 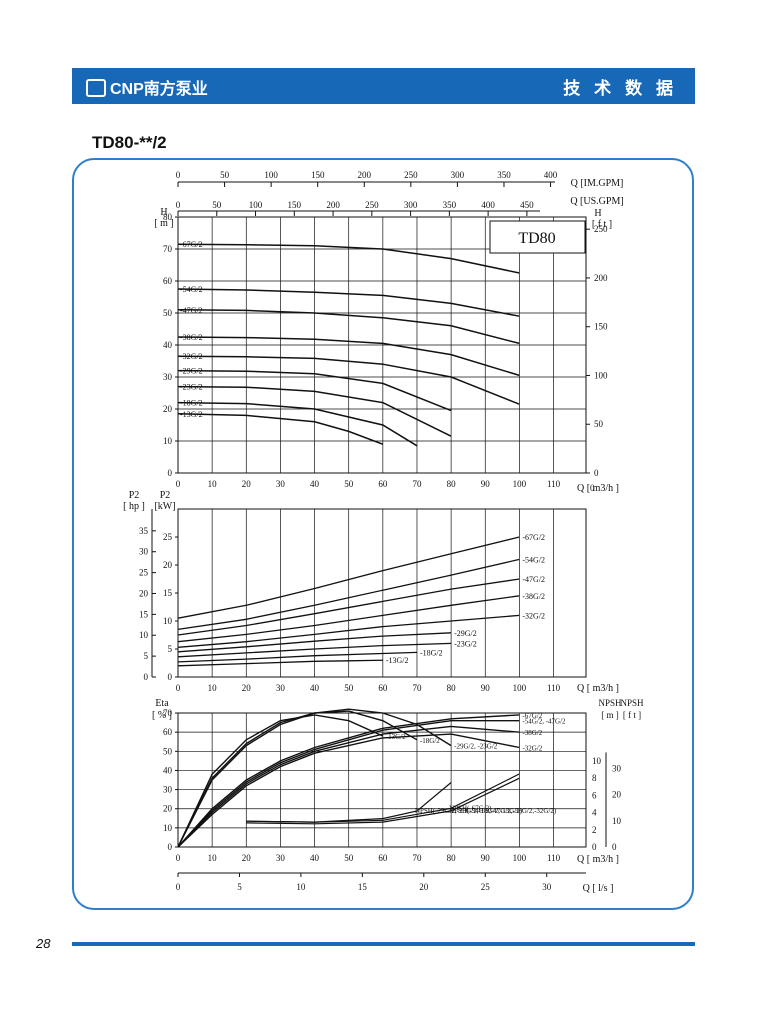 I want to click on us-gpm-tick-label: 150, so click(x=295, y=205).